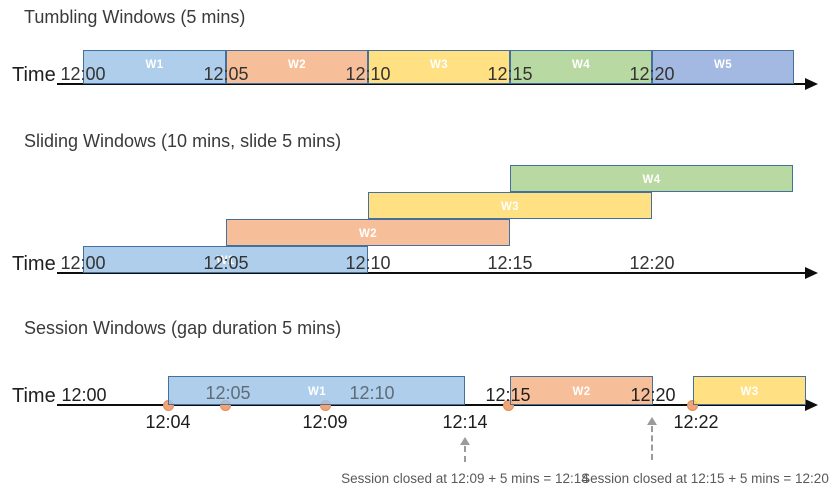  I want to click on tumbling-tick-1200: 12:00, so click(83, 74).